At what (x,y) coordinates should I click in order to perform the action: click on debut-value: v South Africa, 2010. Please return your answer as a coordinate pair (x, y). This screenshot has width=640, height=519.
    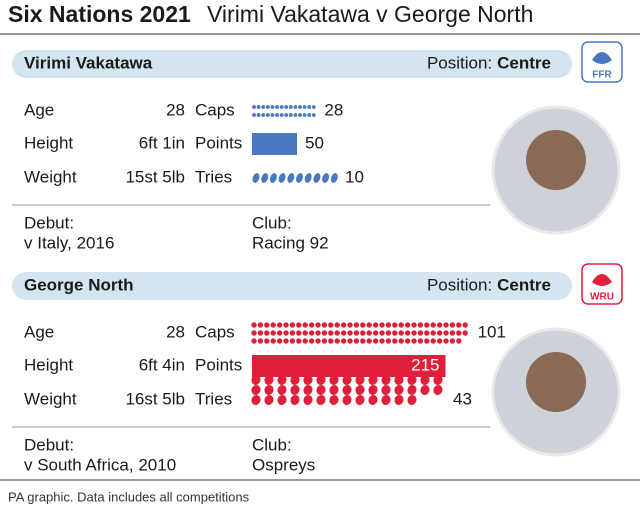
    Looking at the image, I should click on (100, 464).